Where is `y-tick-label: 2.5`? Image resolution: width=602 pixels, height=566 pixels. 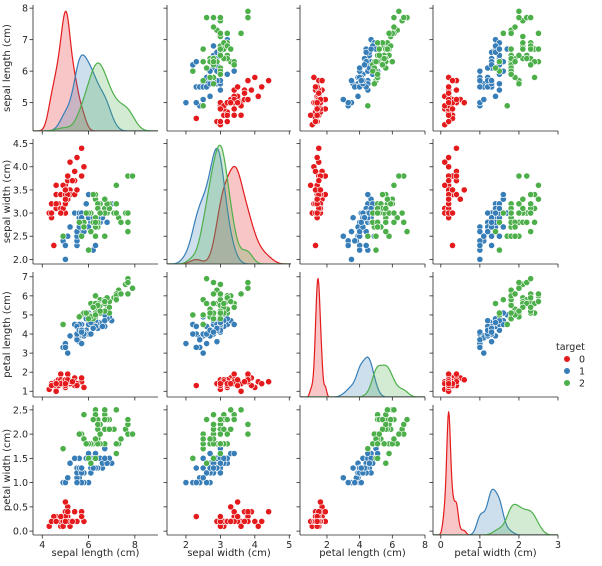
y-tick-label: 2.5 is located at coordinates (20, 237).